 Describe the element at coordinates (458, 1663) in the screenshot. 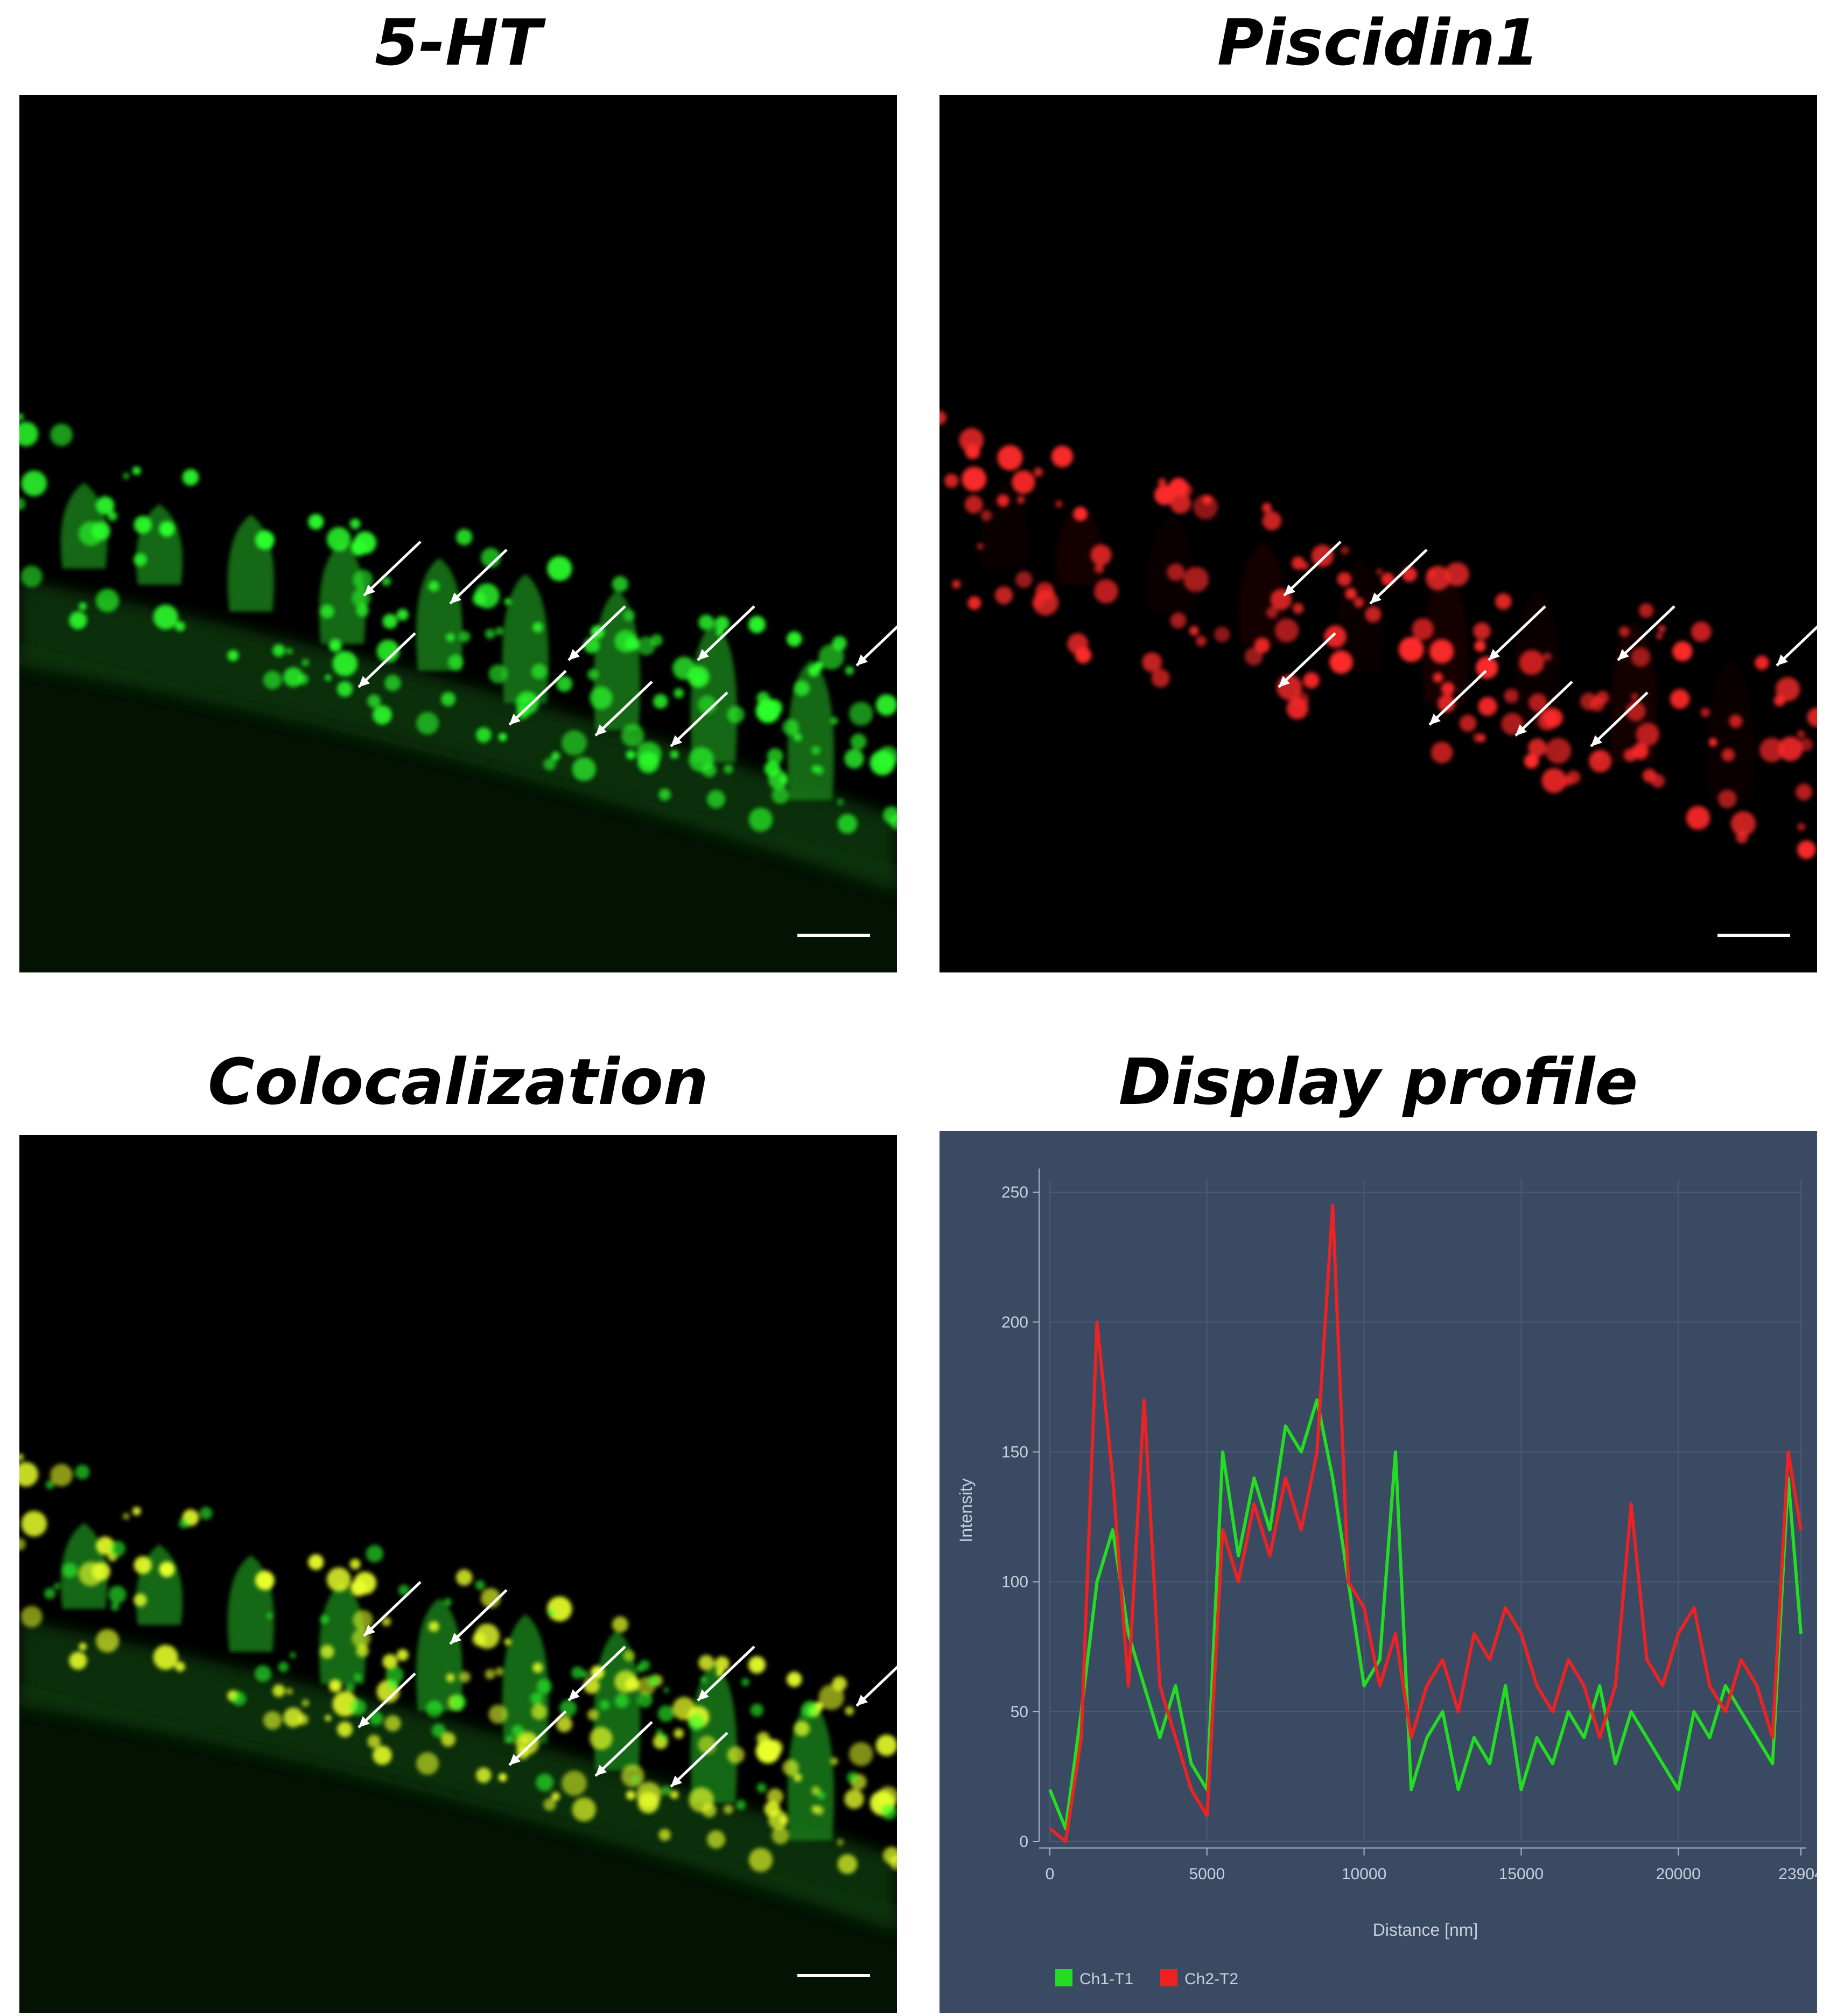

I see `signal-spots` at that location.